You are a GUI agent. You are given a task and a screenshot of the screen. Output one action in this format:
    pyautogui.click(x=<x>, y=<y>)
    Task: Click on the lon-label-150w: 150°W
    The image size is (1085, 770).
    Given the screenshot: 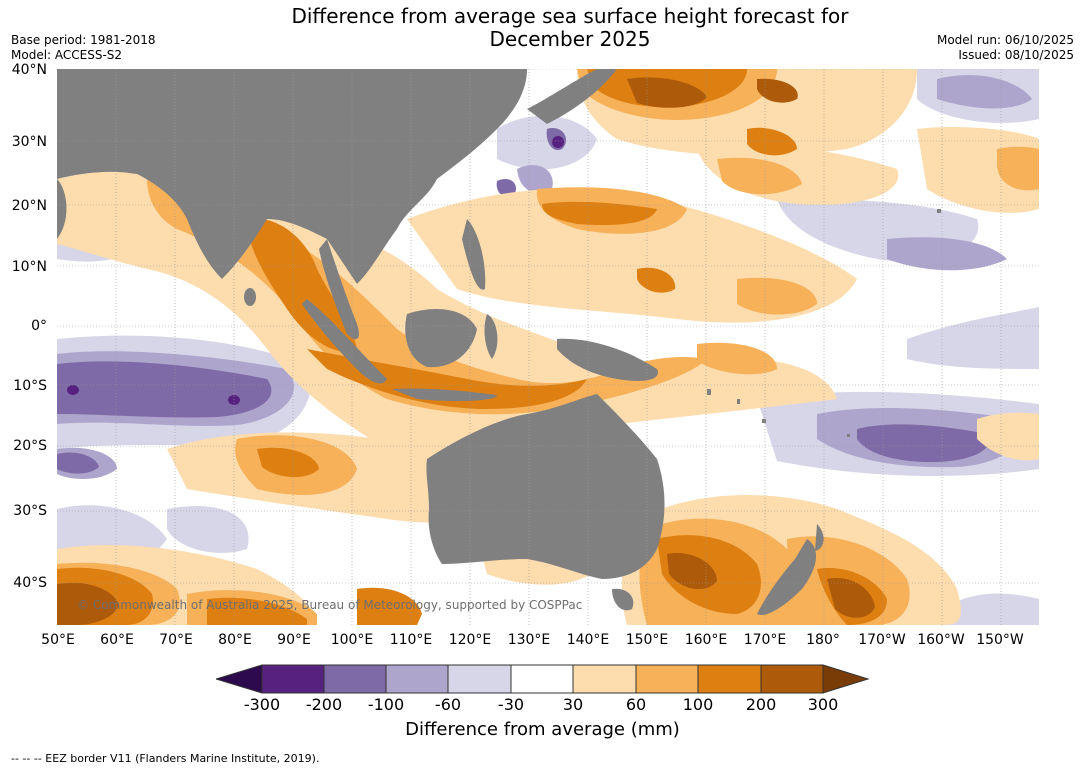 What is the action you would take?
    pyautogui.click(x=1000, y=640)
    